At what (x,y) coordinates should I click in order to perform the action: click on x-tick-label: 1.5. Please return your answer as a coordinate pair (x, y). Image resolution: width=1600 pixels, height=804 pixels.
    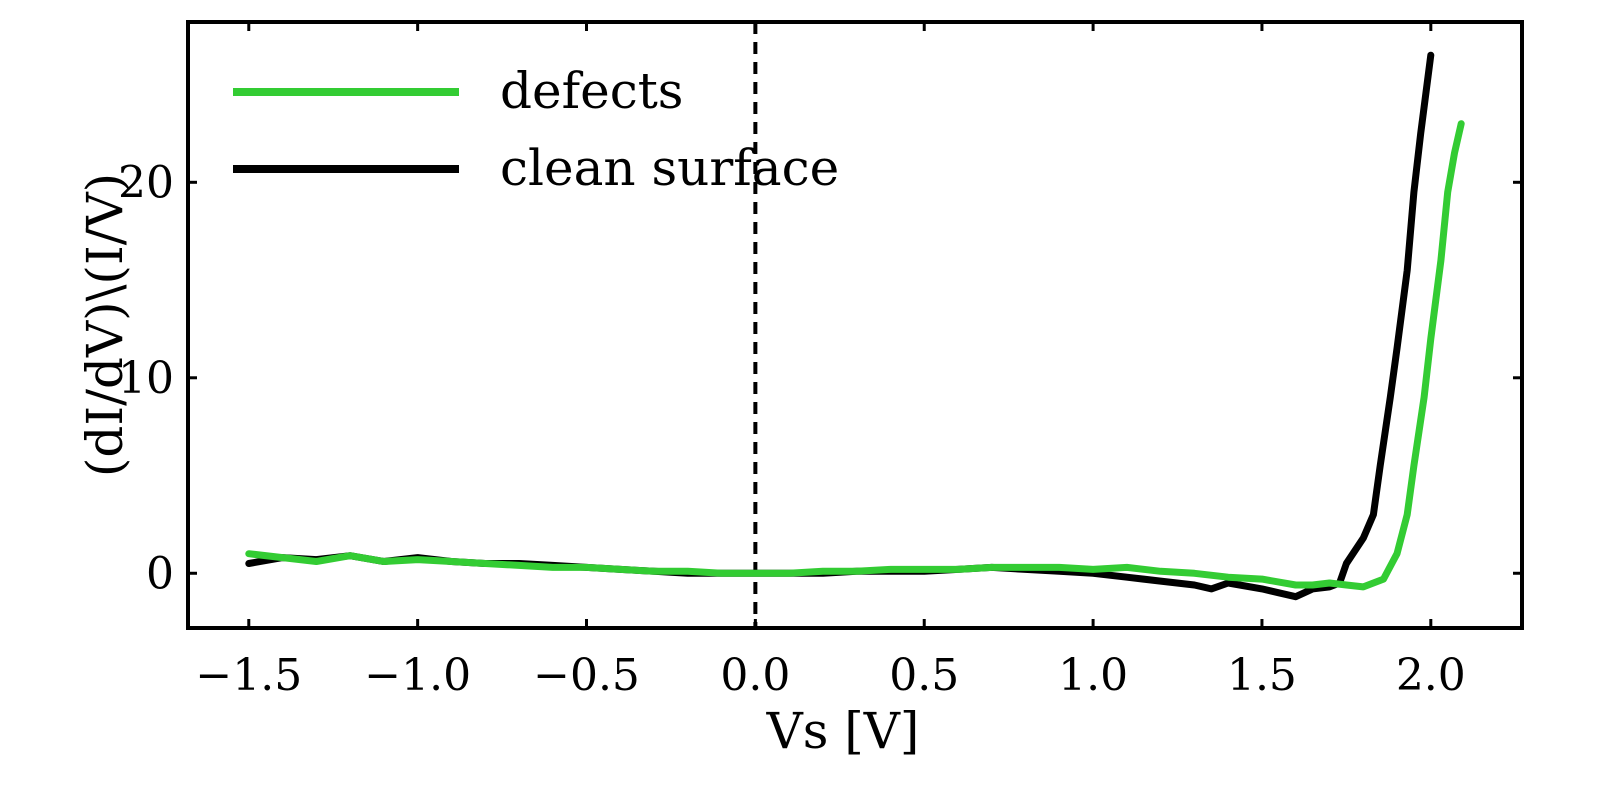
    Looking at the image, I should click on (1262, 675).